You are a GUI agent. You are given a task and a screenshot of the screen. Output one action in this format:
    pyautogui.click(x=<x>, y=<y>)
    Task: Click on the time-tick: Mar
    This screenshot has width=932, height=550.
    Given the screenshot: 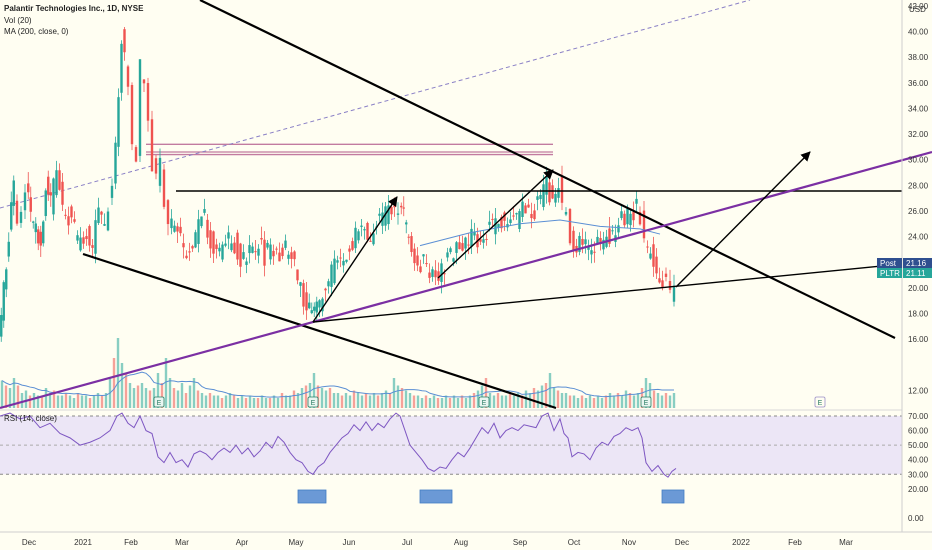 What is the action you would take?
    pyautogui.click(x=846, y=542)
    